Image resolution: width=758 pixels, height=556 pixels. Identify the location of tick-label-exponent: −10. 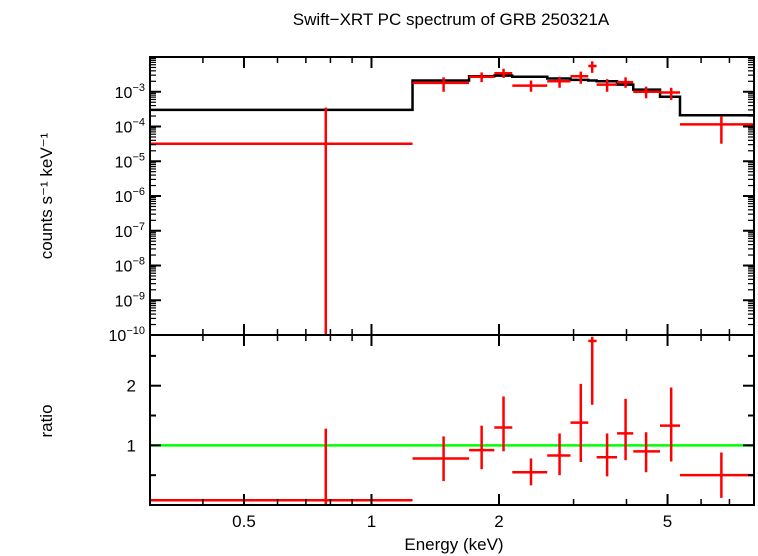
(135, 331).